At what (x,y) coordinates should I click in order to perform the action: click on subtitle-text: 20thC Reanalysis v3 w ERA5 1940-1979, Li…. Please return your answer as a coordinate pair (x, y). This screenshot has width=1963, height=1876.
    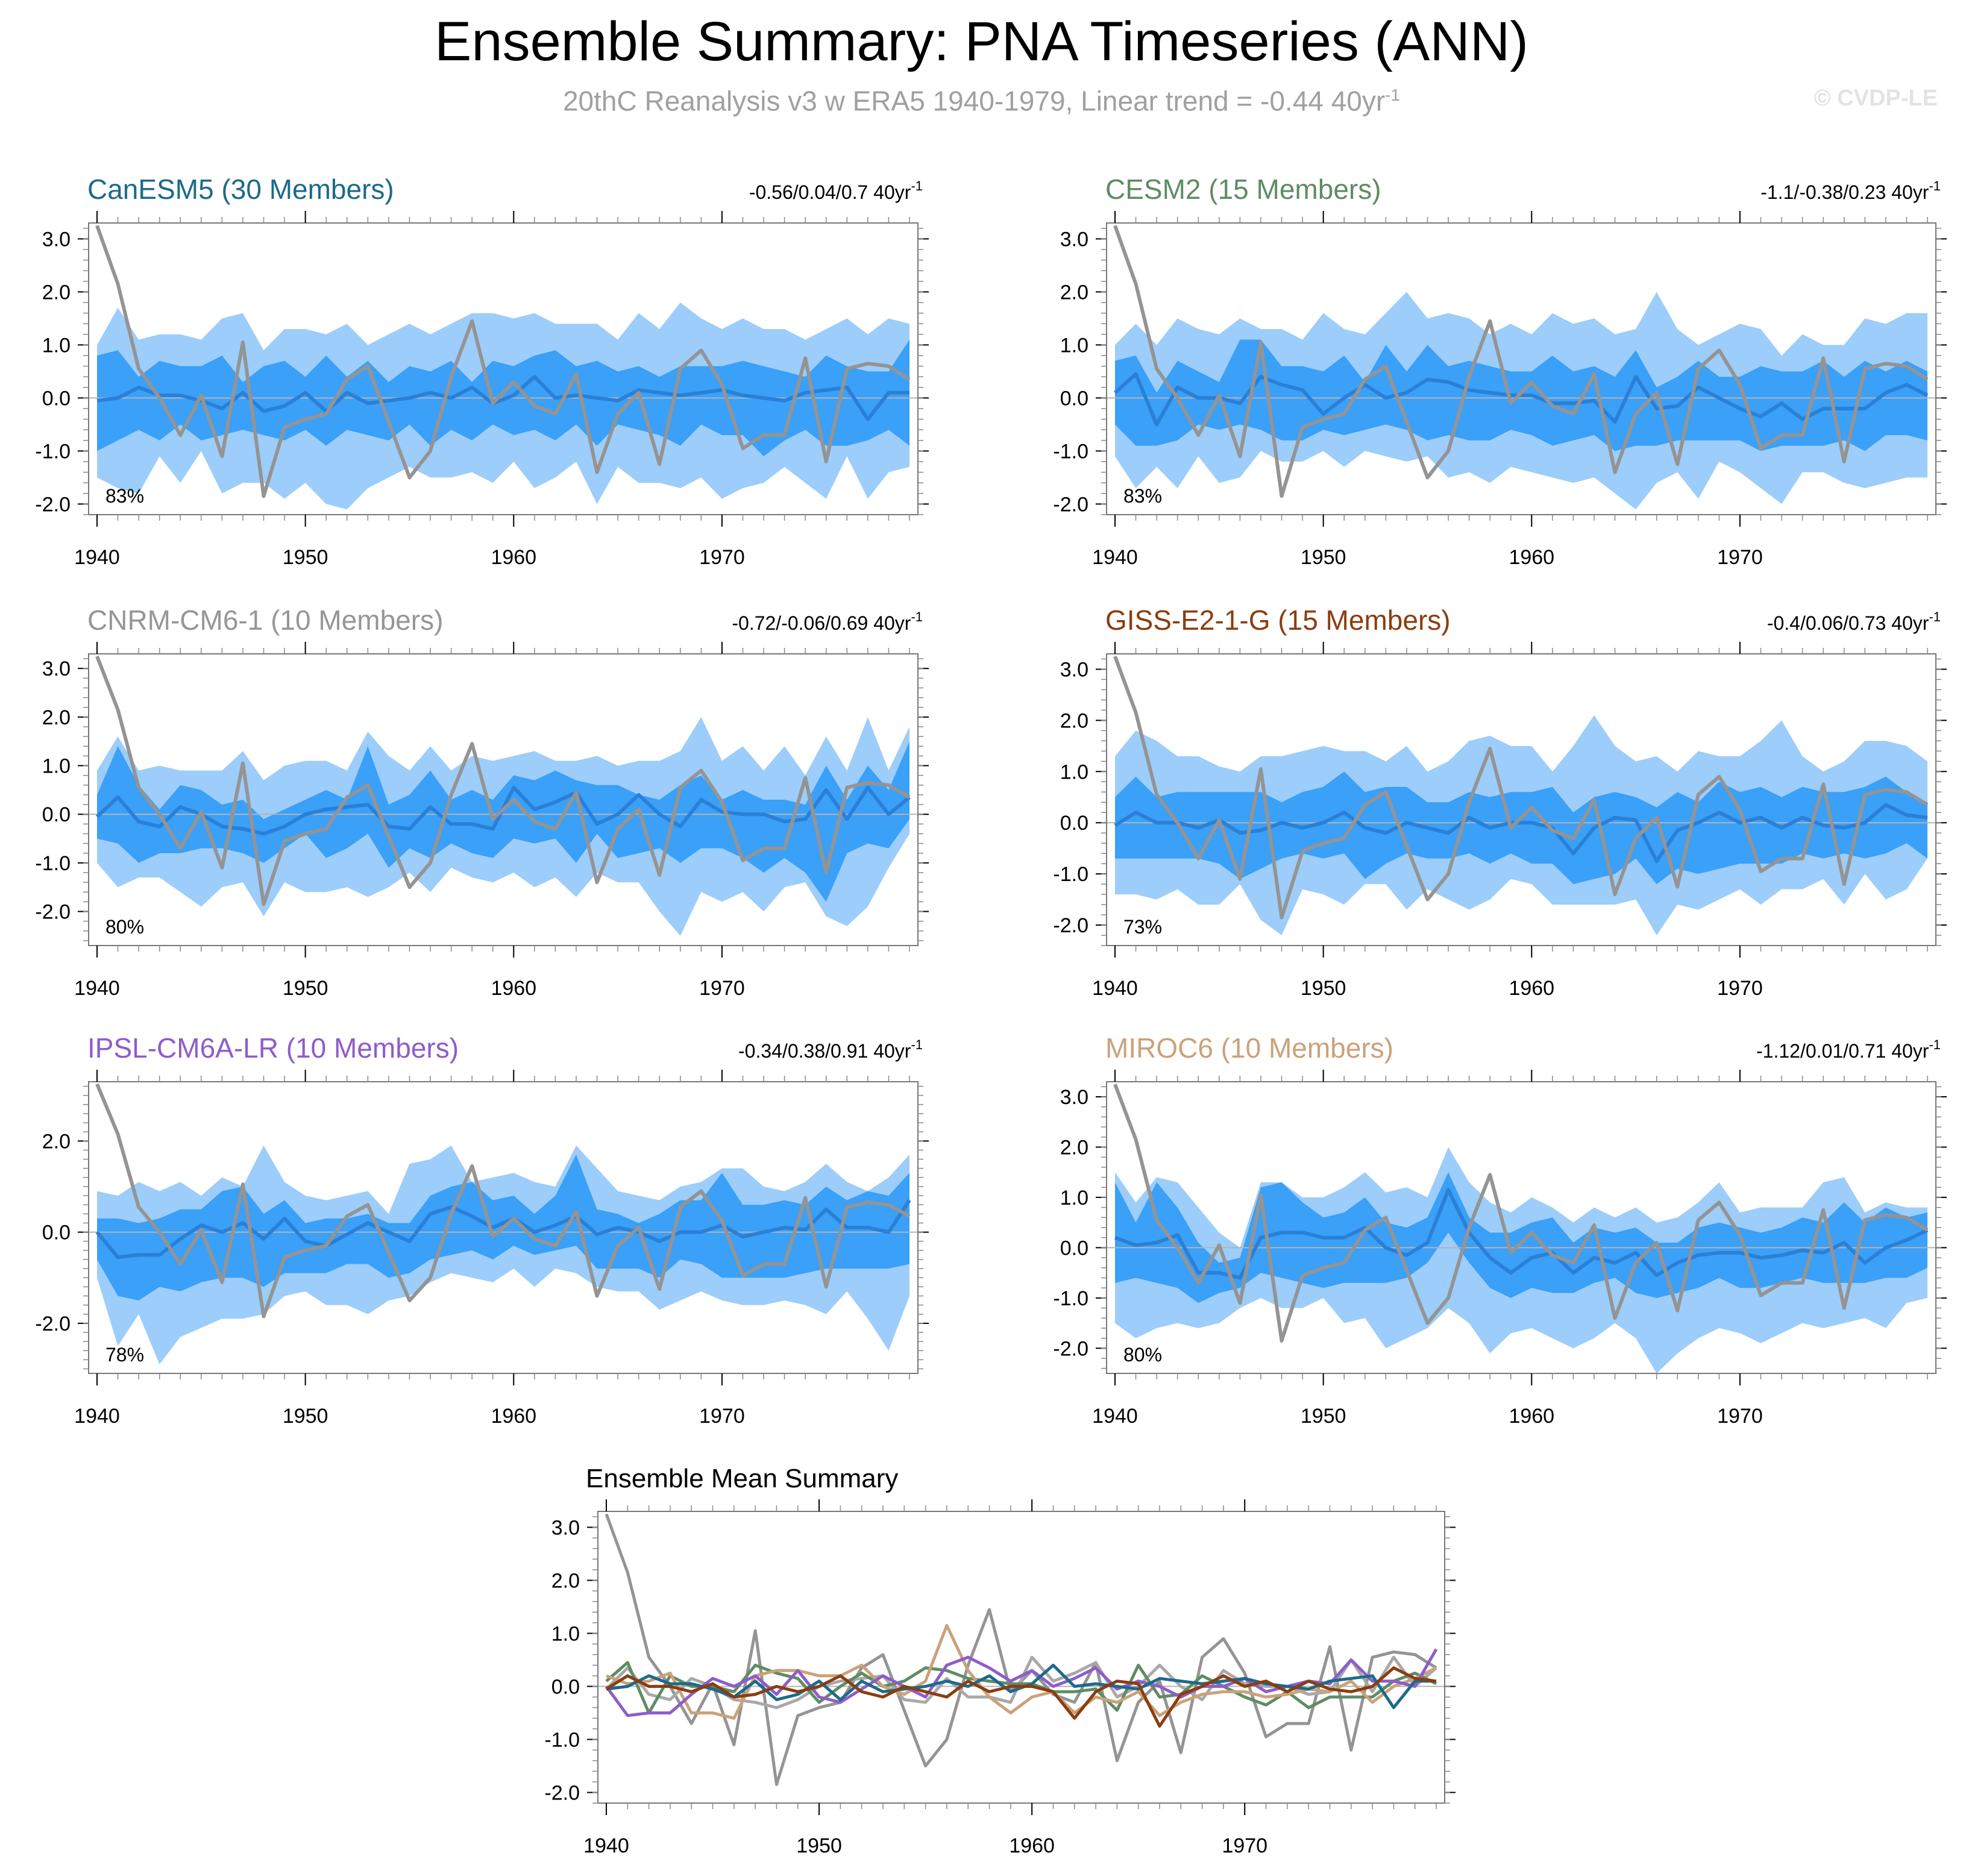
    Looking at the image, I should click on (974, 101).